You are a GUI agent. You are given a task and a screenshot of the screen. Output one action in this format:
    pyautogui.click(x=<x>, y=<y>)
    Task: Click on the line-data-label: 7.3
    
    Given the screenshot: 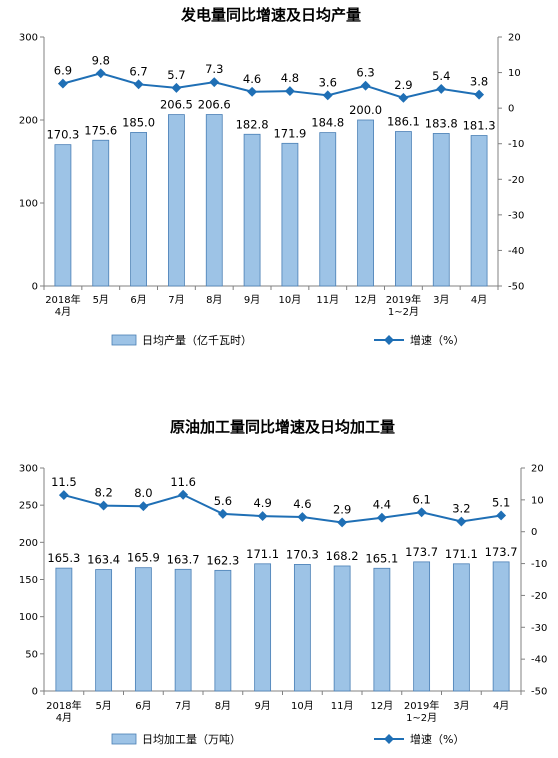 What is the action you would take?
    pyautogui.click(x=214, y=69)
    